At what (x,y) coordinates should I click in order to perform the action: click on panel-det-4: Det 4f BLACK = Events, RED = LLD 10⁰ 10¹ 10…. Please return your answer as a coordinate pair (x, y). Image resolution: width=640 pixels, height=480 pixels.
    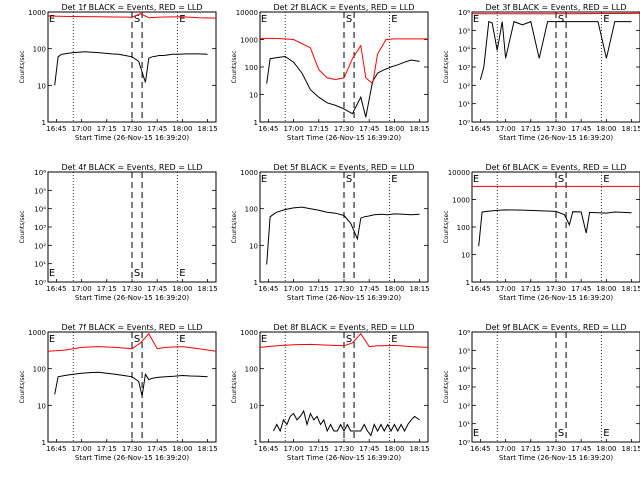
    Looking at the image, I should click on (118, 232).